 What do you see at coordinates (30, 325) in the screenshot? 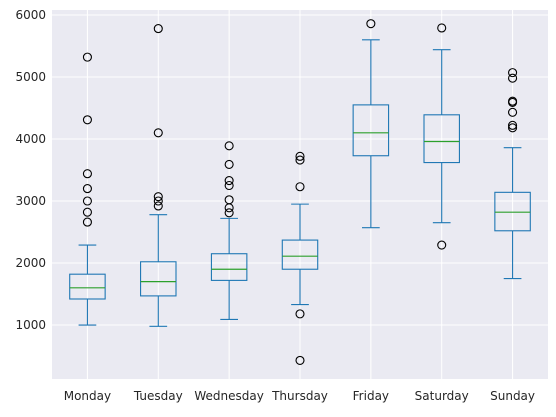
I see `y-tick-label: 1000` at bounding box center [30, 325].